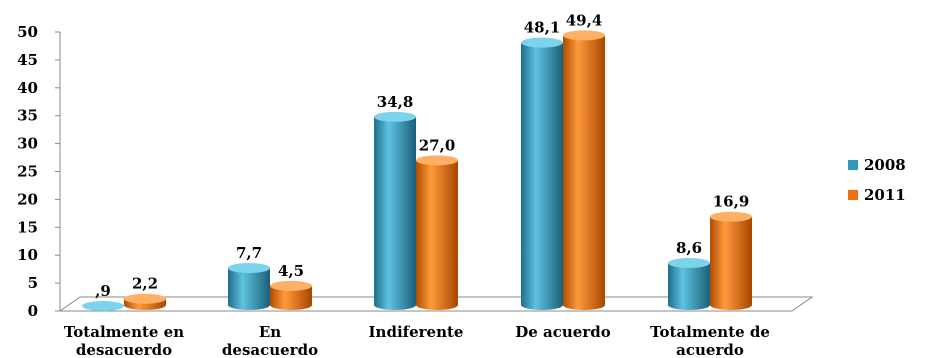 This screenshot has width=934, height=358. Describe the element at coordinates (291, 271) in the screenshot. I see `data-label: 4,5` at that location.